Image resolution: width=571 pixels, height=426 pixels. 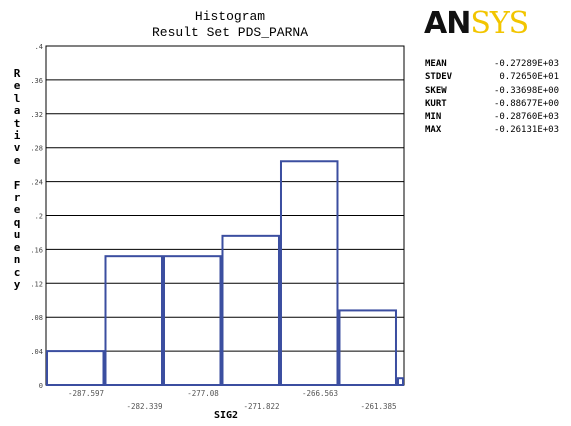 What do you see at coordinates (17, 123) in the screenshot?
I see `y-axis-label-char: t` at bounding box center [17, 123].